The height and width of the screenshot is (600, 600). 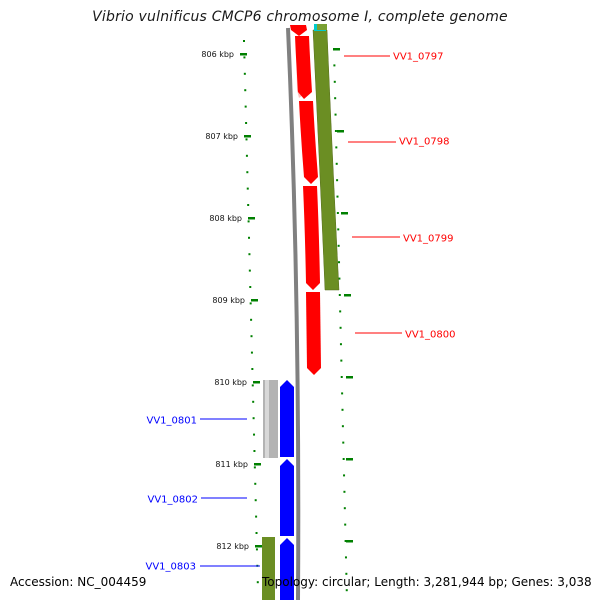 I want to click on chromosome-backbone, so click(x=293, y=313).